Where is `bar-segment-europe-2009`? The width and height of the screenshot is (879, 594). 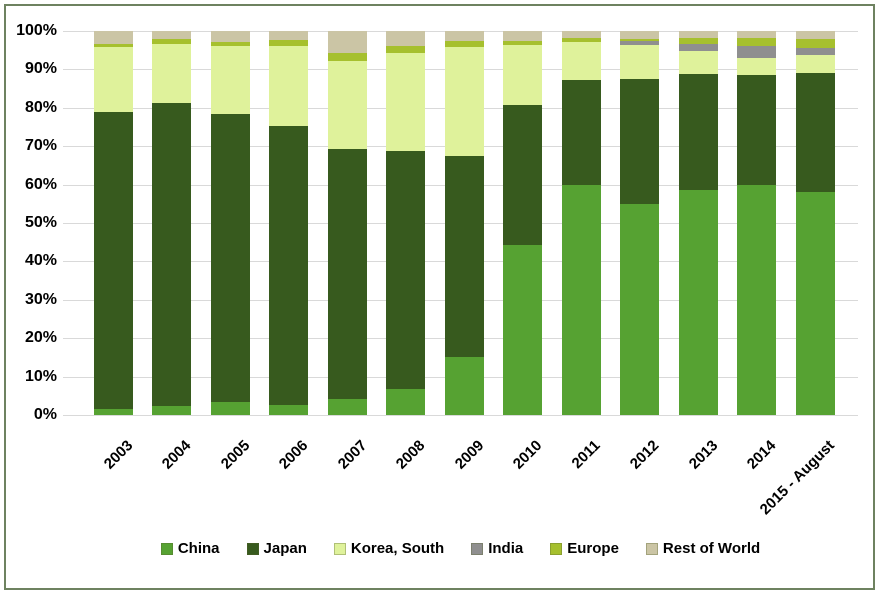 bar-segment-europe-2009 is located at coordinates (464, 43).